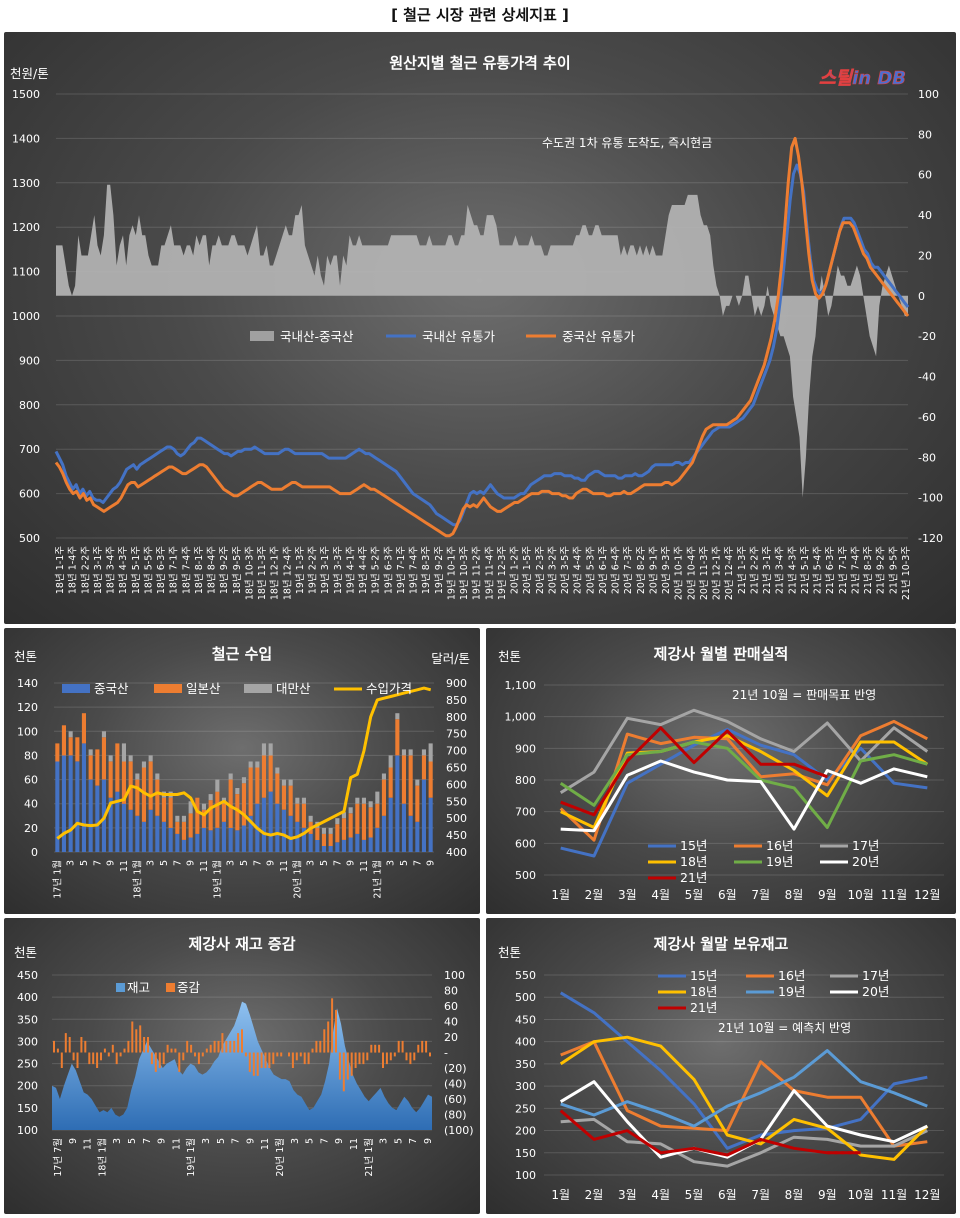 The height and width of the screenshot is (1218, 960). Describe the element at coordinates (721, 654) in the screenshot. I see `sales-chart-title: 제강사 월별 판매실적` at that location.